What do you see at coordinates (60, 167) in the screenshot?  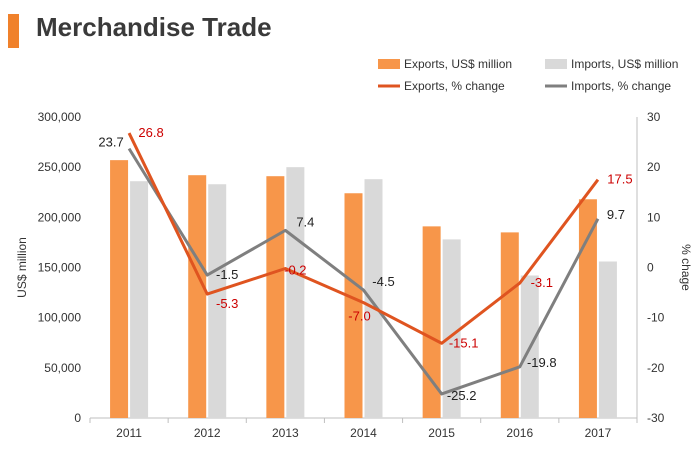 I see `y-tick-label: 250,000` at bounding box center [60, 167].